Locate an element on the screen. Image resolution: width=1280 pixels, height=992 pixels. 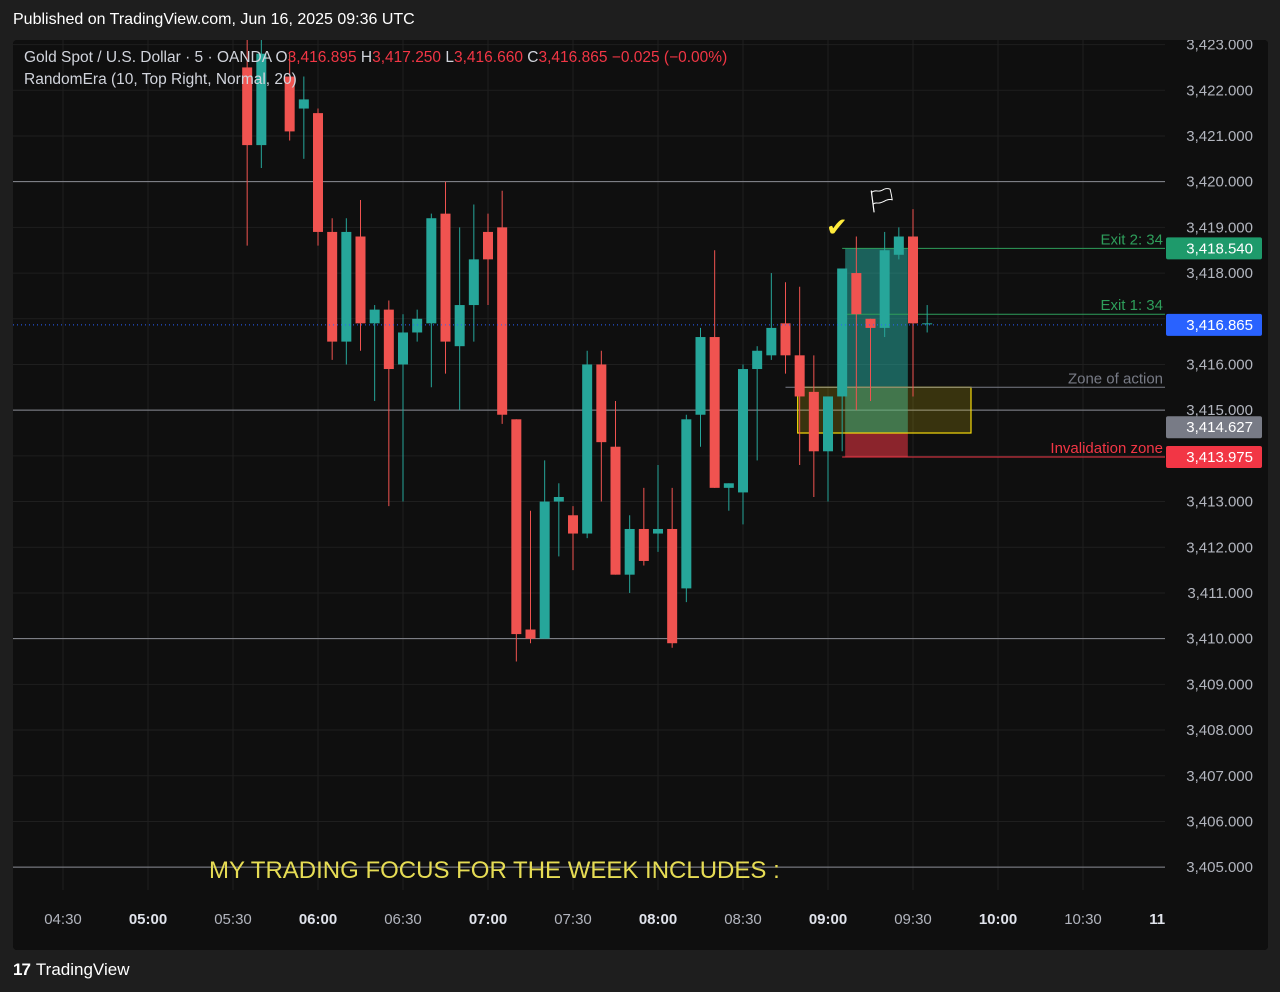
time-tick-label: 10:00 is located at coordinates (998, 919).